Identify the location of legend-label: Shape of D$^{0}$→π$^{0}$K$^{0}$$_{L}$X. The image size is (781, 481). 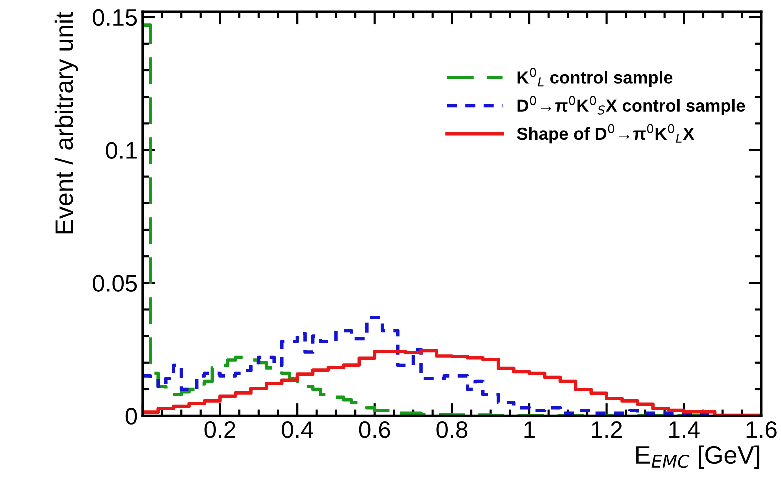
(606, 134).